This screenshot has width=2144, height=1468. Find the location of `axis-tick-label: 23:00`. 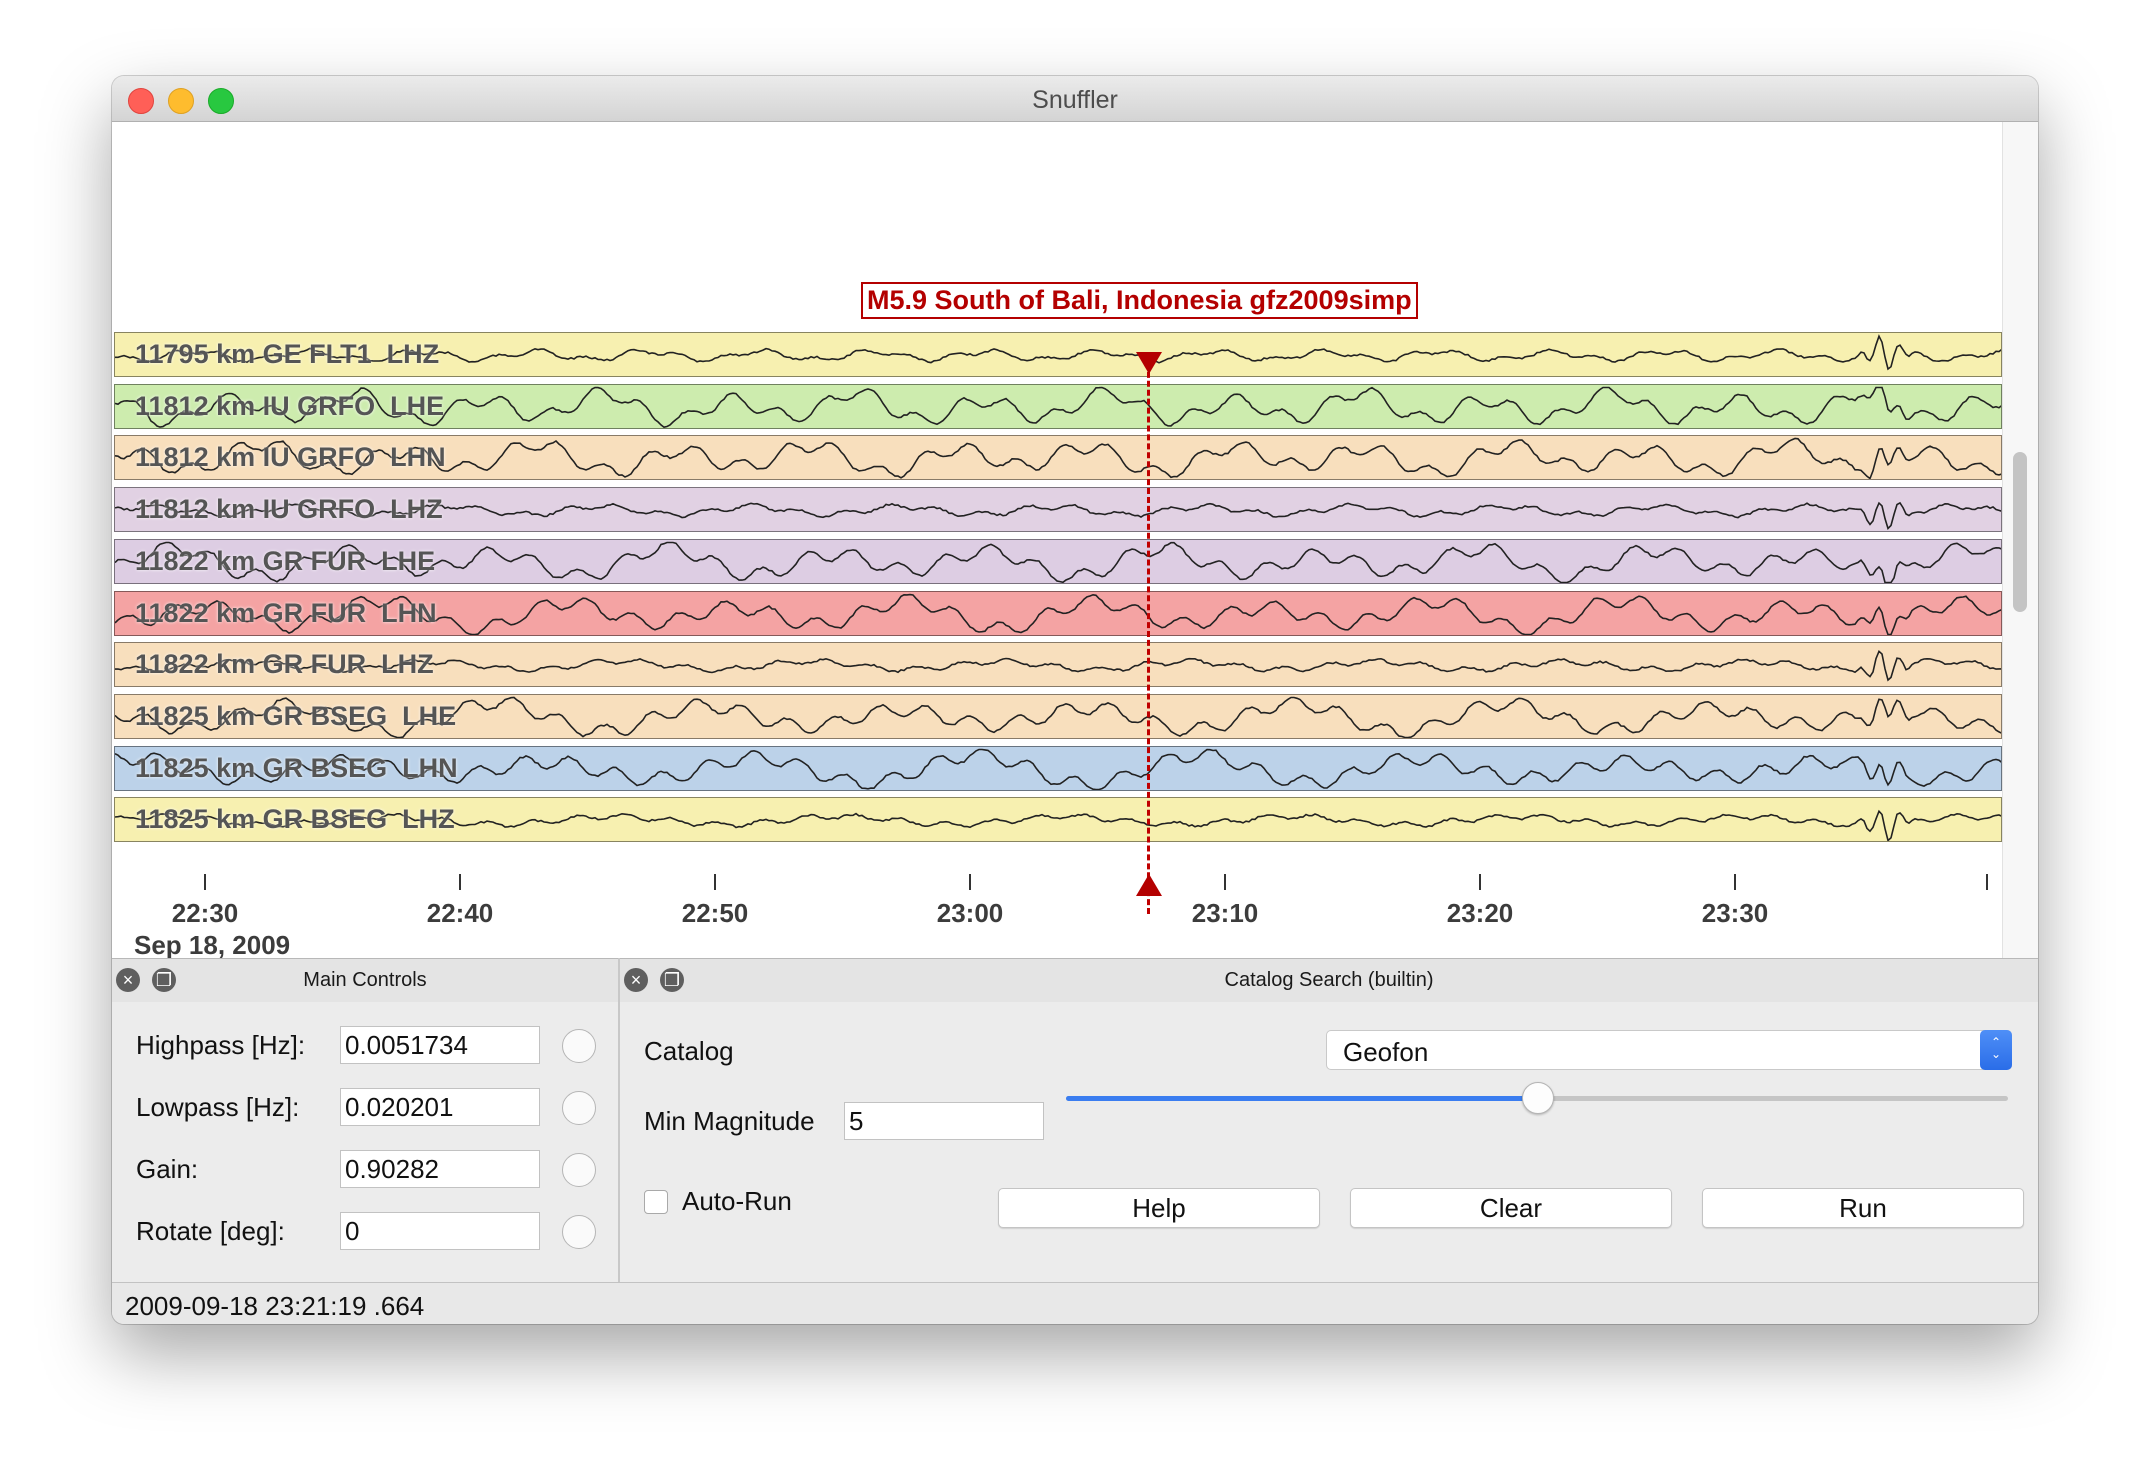

axis-tick-label: 23:00 is located at coordinates (970, 913).